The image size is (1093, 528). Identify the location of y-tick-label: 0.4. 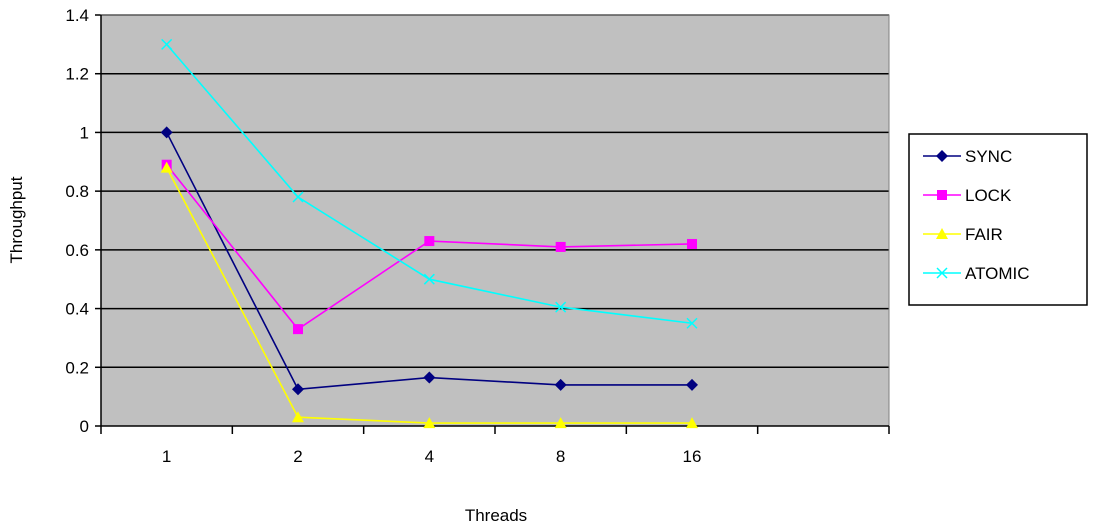
(77, 309).